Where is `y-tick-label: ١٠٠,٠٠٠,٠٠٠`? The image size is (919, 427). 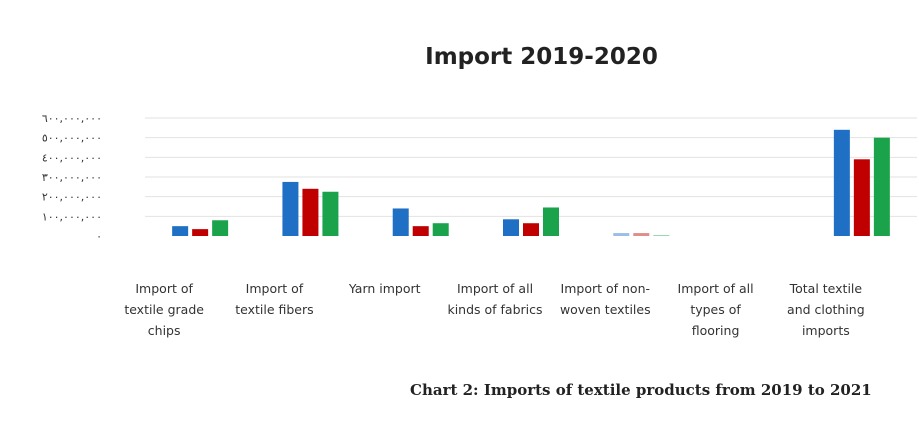 y-tick-label: ١٠٠,٠٠٠,٠٠٠ is located at coordinates (72, 216).